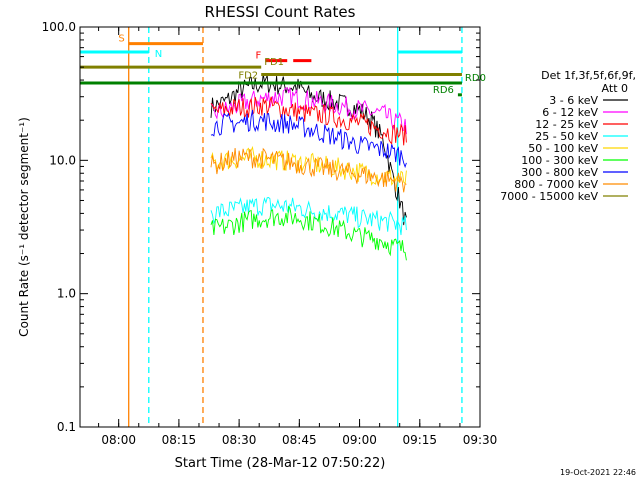 This screenshot has height=480, width=640. Describe the element at coordinates (475, 78) in the screenshot. I see `state-bar-label: RD0` at that location.